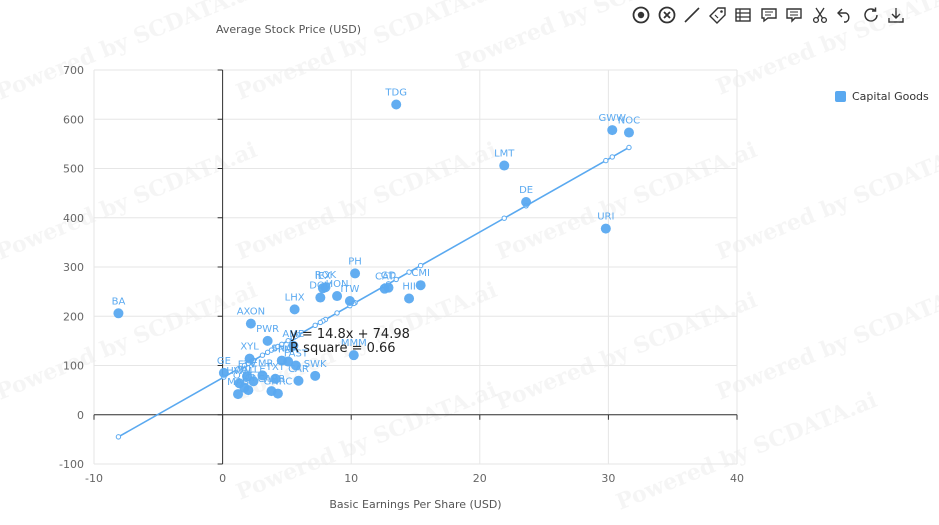 This screenshot has width=939, height=525. I want to click on data-label: DOV, so click(320, 286).